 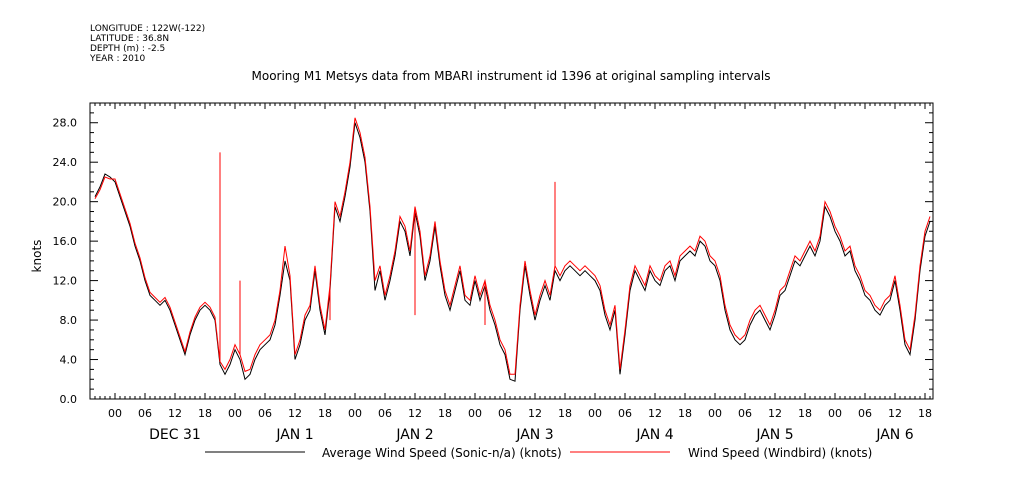 What do you see at coordinates (37, 256) in the screenshot?
I see `y-axis-label: knots` at bounding box center [37, 256].